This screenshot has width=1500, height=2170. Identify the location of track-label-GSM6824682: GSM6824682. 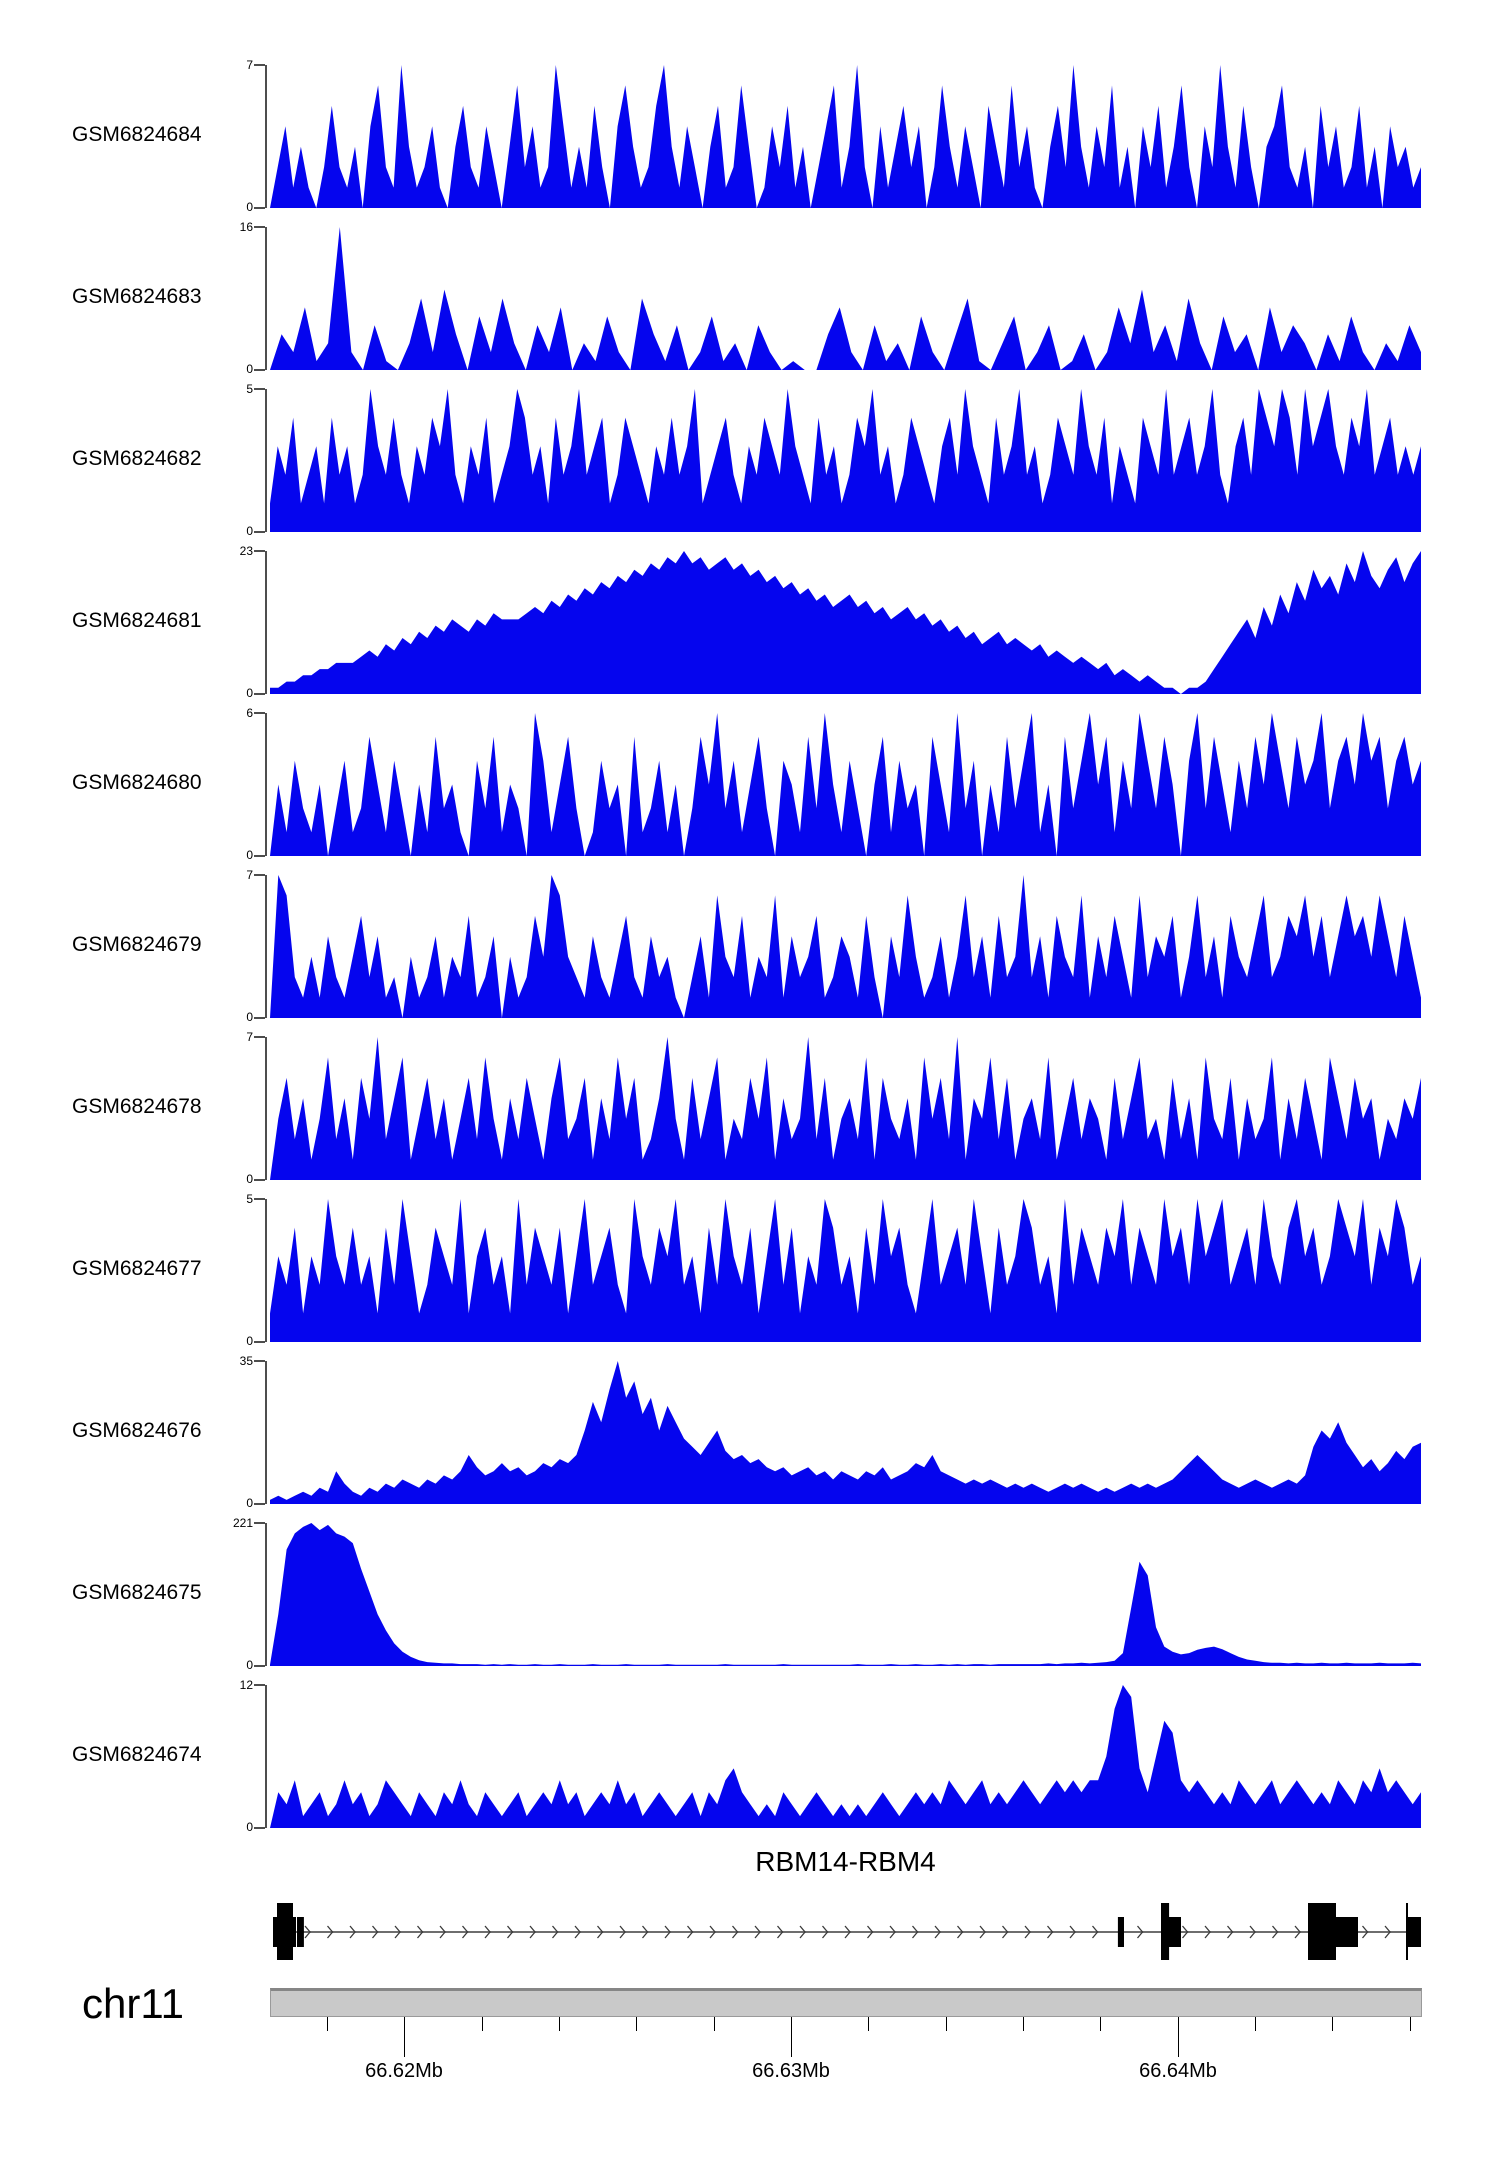
(137, 458).